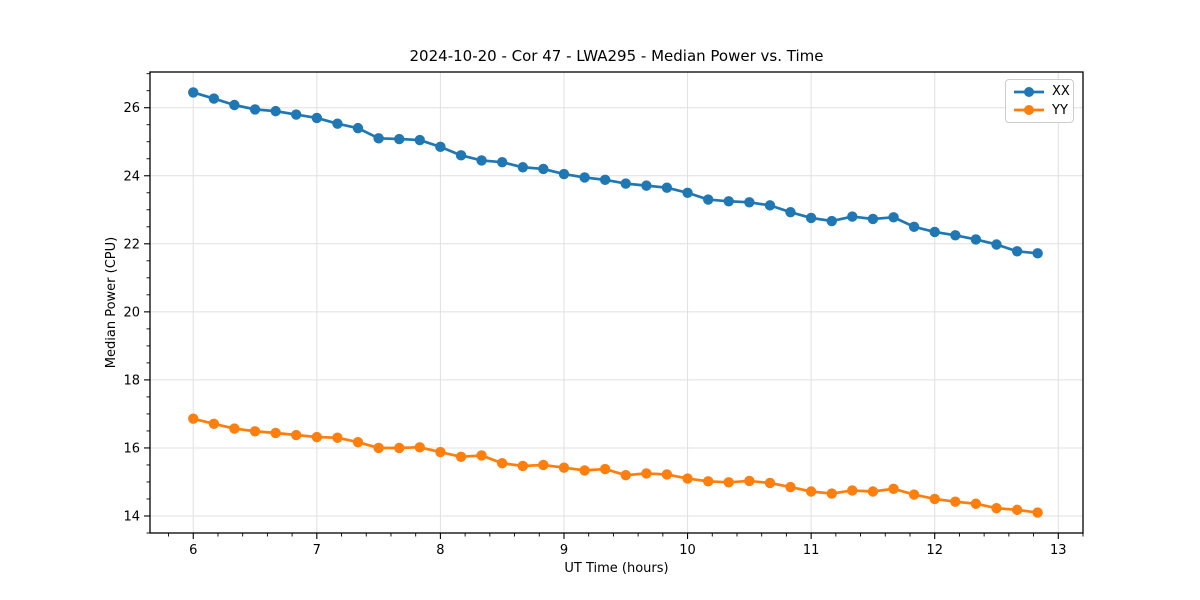  Describe the element at coordinates (616, 568) in the screenshot. I see `x-axis-label: UT Time (hours)` at that location.